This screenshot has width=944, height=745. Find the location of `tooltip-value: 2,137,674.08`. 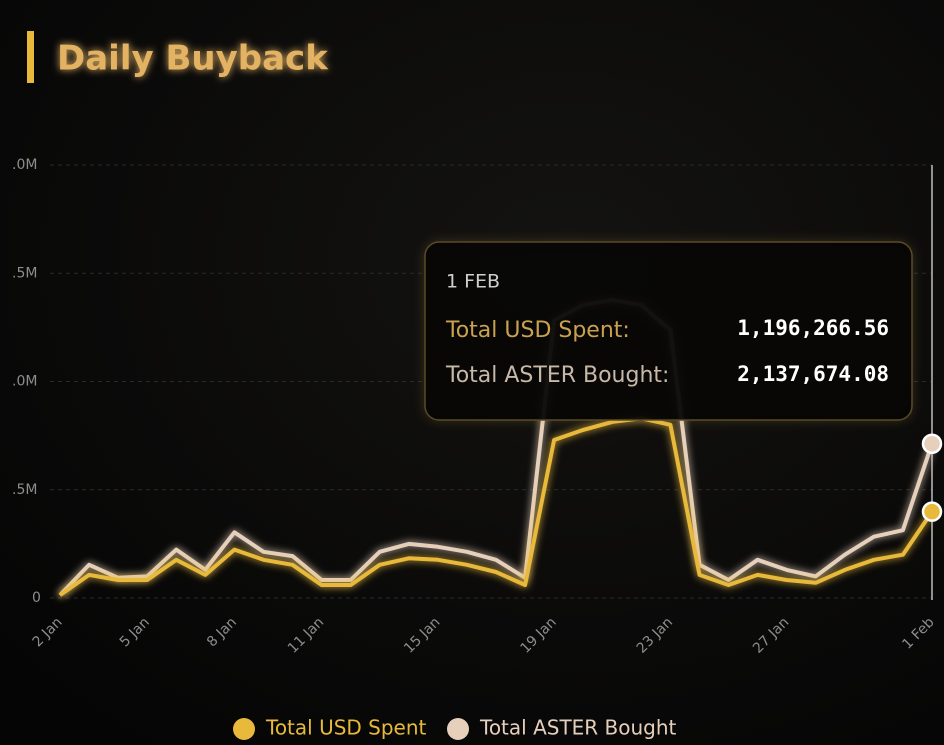

tooltip-value: 2,137,674.08 is located at coordinates (813, 374).